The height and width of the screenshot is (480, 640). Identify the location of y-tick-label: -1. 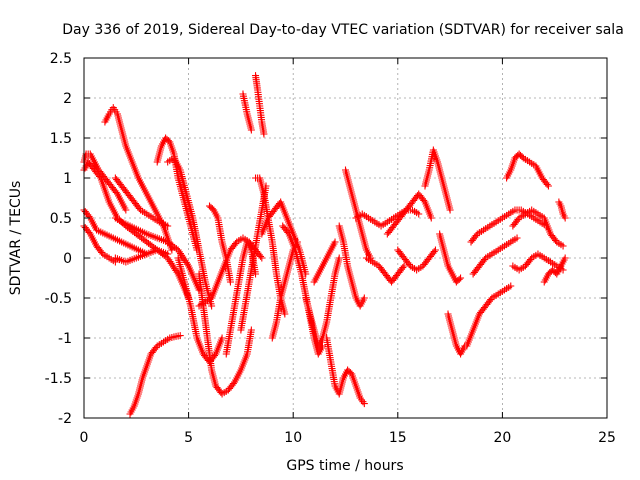
(65, 339).